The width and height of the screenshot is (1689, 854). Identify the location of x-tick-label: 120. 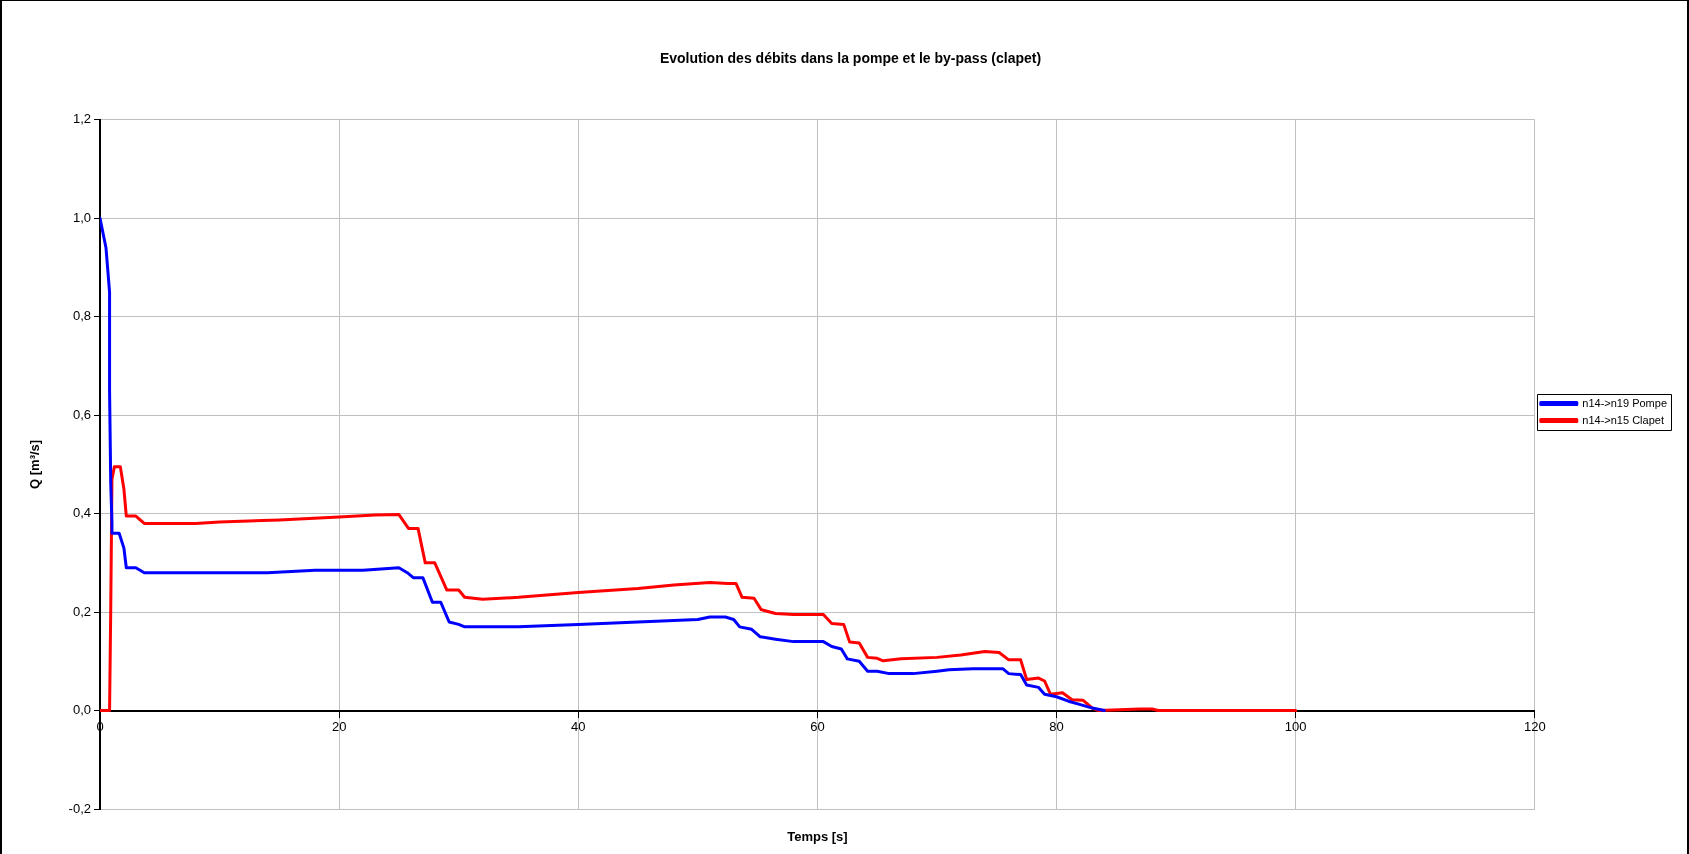
(1534, 726).